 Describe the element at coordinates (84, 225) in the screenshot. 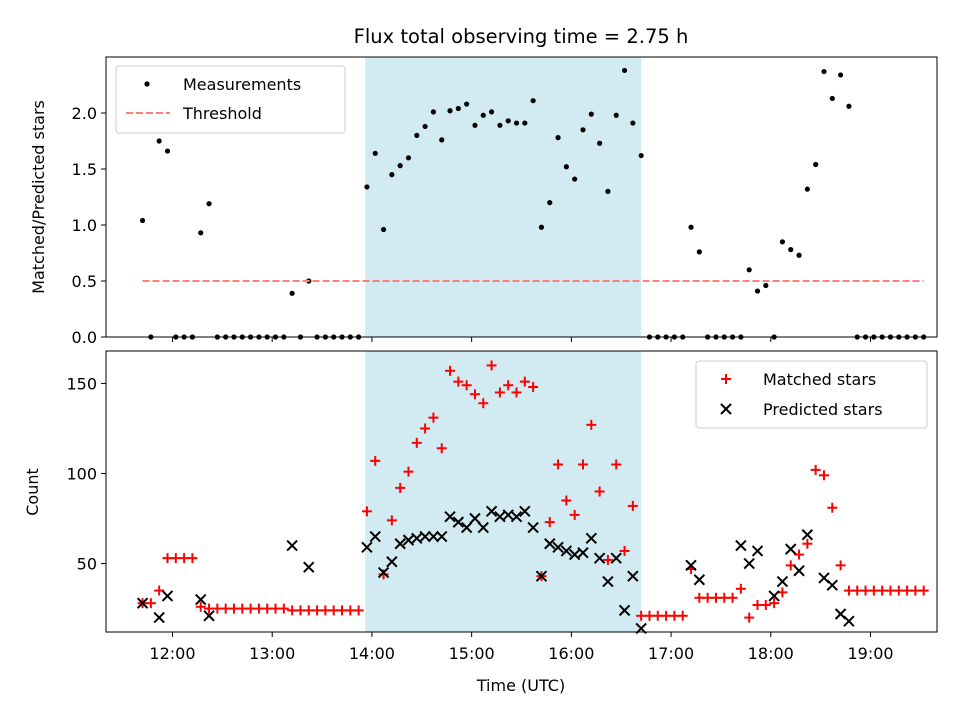

I see `y-tick-label: 1.0` at that location.